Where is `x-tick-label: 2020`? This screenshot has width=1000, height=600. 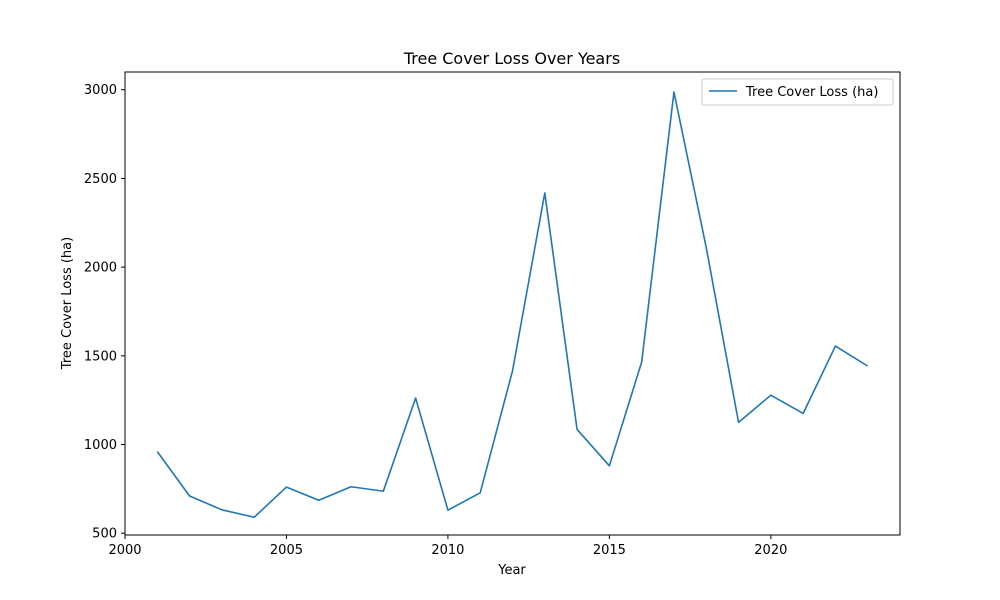
x-tick-label: 2020 is located at coordinates (770, 550).